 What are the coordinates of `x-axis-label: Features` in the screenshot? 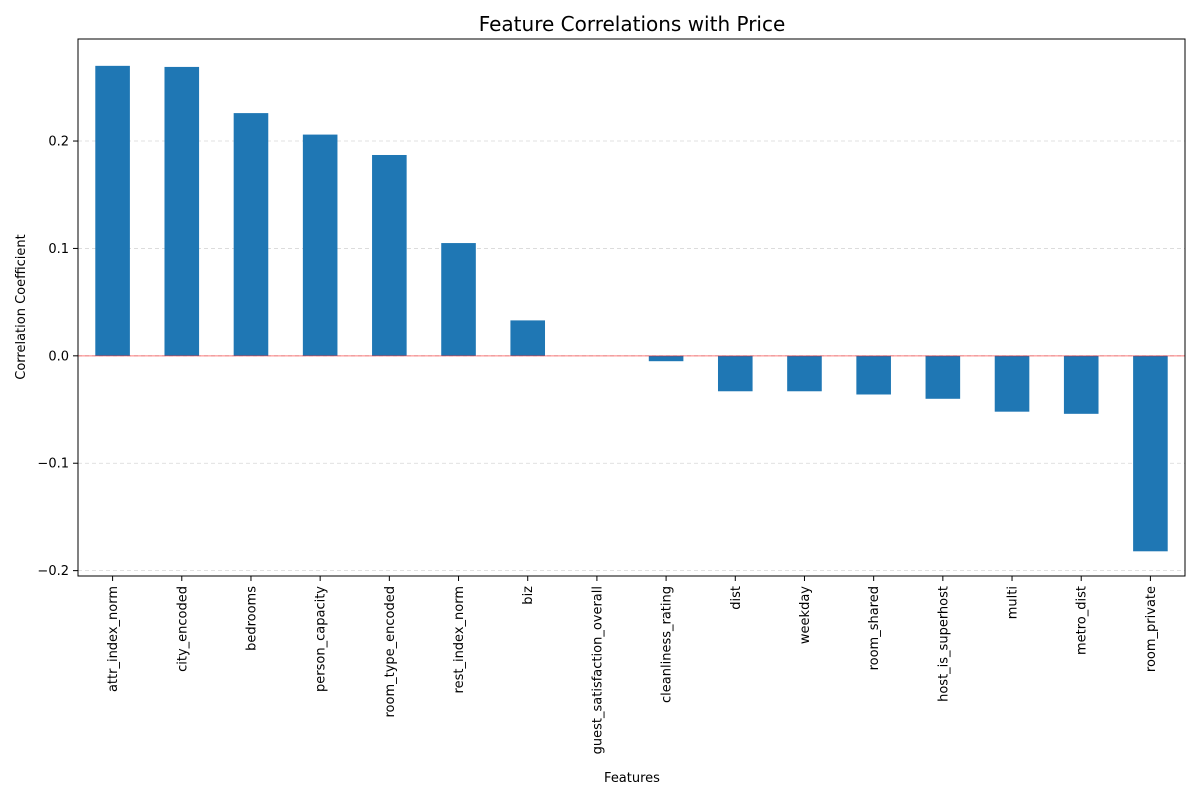 It's located at (632, 778).